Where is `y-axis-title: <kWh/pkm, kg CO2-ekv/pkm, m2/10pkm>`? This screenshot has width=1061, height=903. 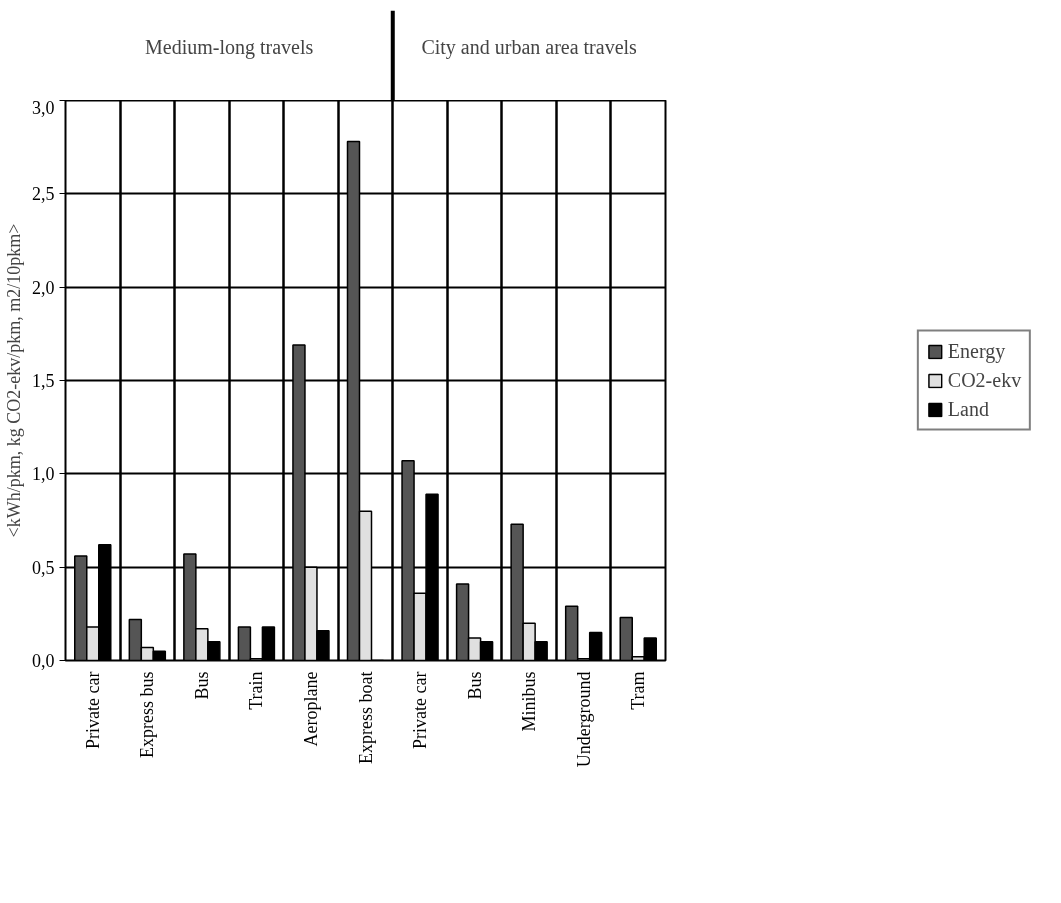 y-axis-title: <kWh/pkm, kg CO2-ekv/pkm, m2/10pkm> is located at coordinates (14, 380).